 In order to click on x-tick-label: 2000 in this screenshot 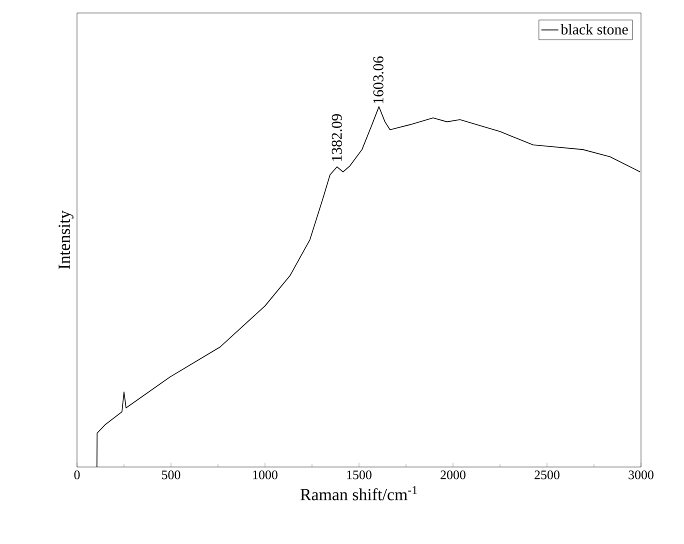, I will do `click(453, 475)`.